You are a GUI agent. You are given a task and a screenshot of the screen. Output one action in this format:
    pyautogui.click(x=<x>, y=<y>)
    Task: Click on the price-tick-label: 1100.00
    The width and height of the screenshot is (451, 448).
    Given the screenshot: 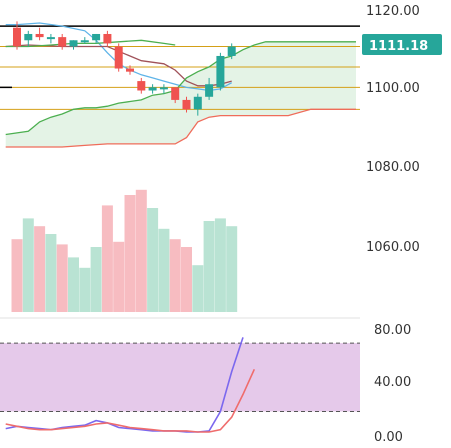 What is the action you would take?
    pyautogui.click(x=393, y=88)
    